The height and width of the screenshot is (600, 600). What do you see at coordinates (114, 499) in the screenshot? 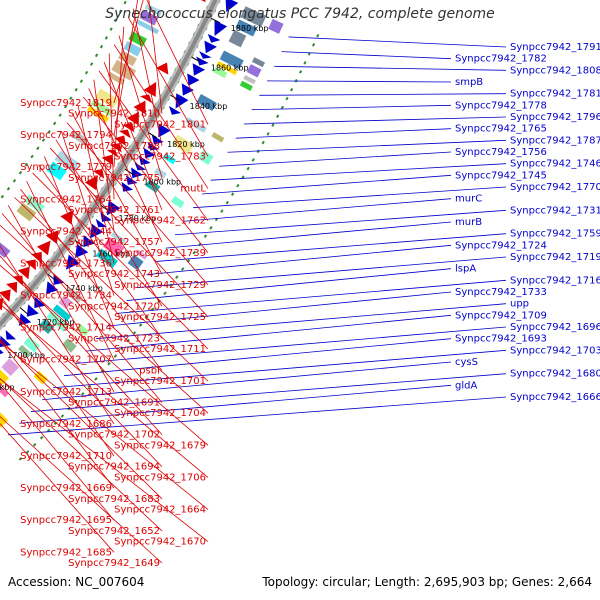
I see `reverse-gene-label-37: Synpcc7942_1683` at bounding box center [114, 499].